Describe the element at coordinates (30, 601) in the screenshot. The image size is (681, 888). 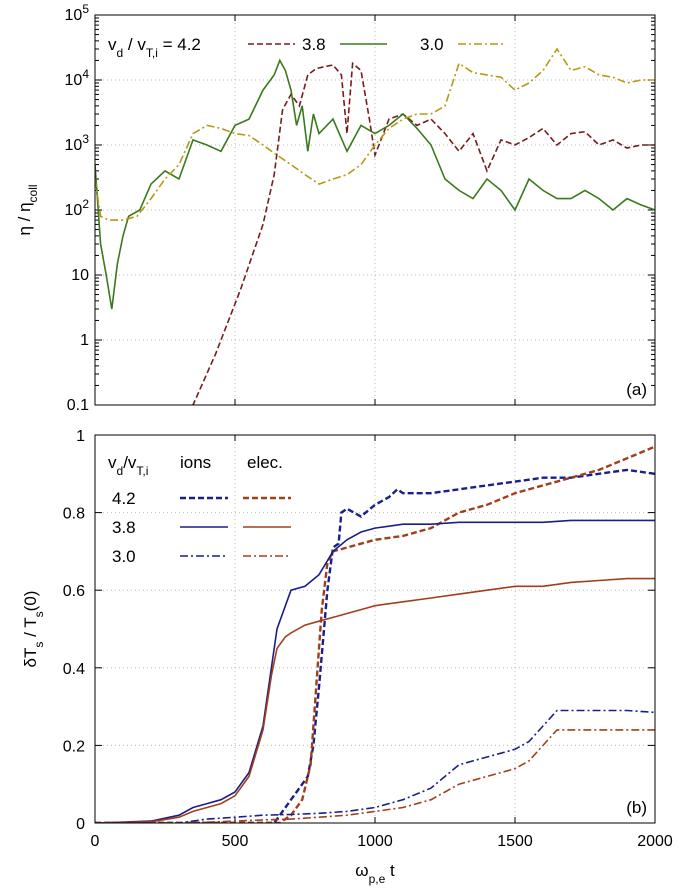
I see `y-axis-label-b-part: (0)` at that location.